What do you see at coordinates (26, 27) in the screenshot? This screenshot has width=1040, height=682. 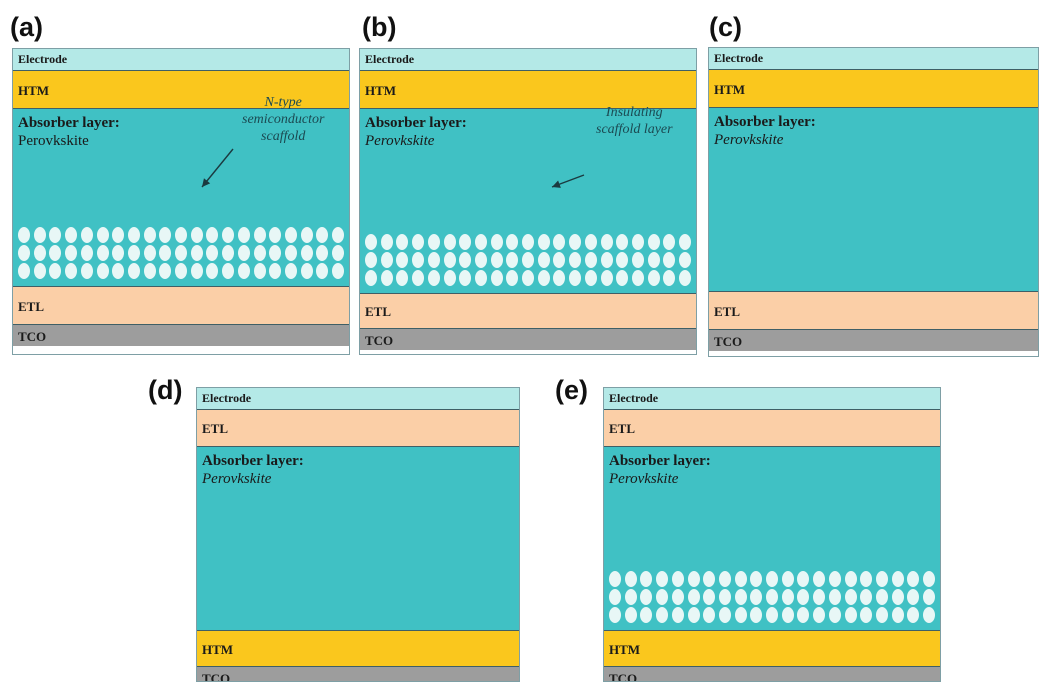 I see `panel-label-a: (a)` at bounding box center [26, 27].